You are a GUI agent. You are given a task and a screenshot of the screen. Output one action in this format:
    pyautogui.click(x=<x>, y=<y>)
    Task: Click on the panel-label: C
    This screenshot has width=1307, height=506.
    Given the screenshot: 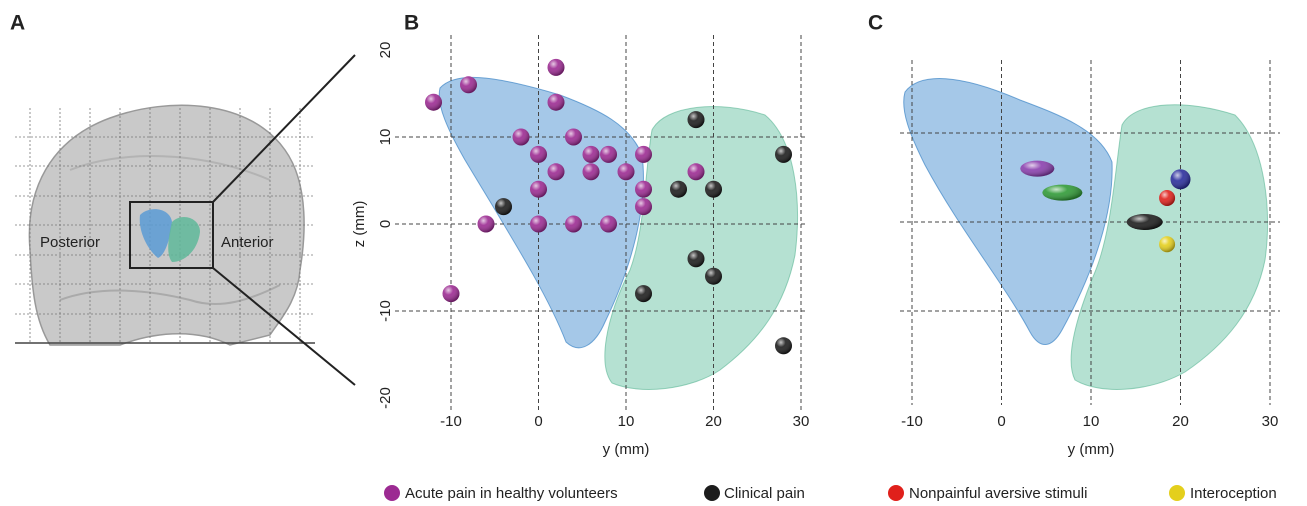 What is the action you would take?
    pyautogui.click(x=875, y=23)
    